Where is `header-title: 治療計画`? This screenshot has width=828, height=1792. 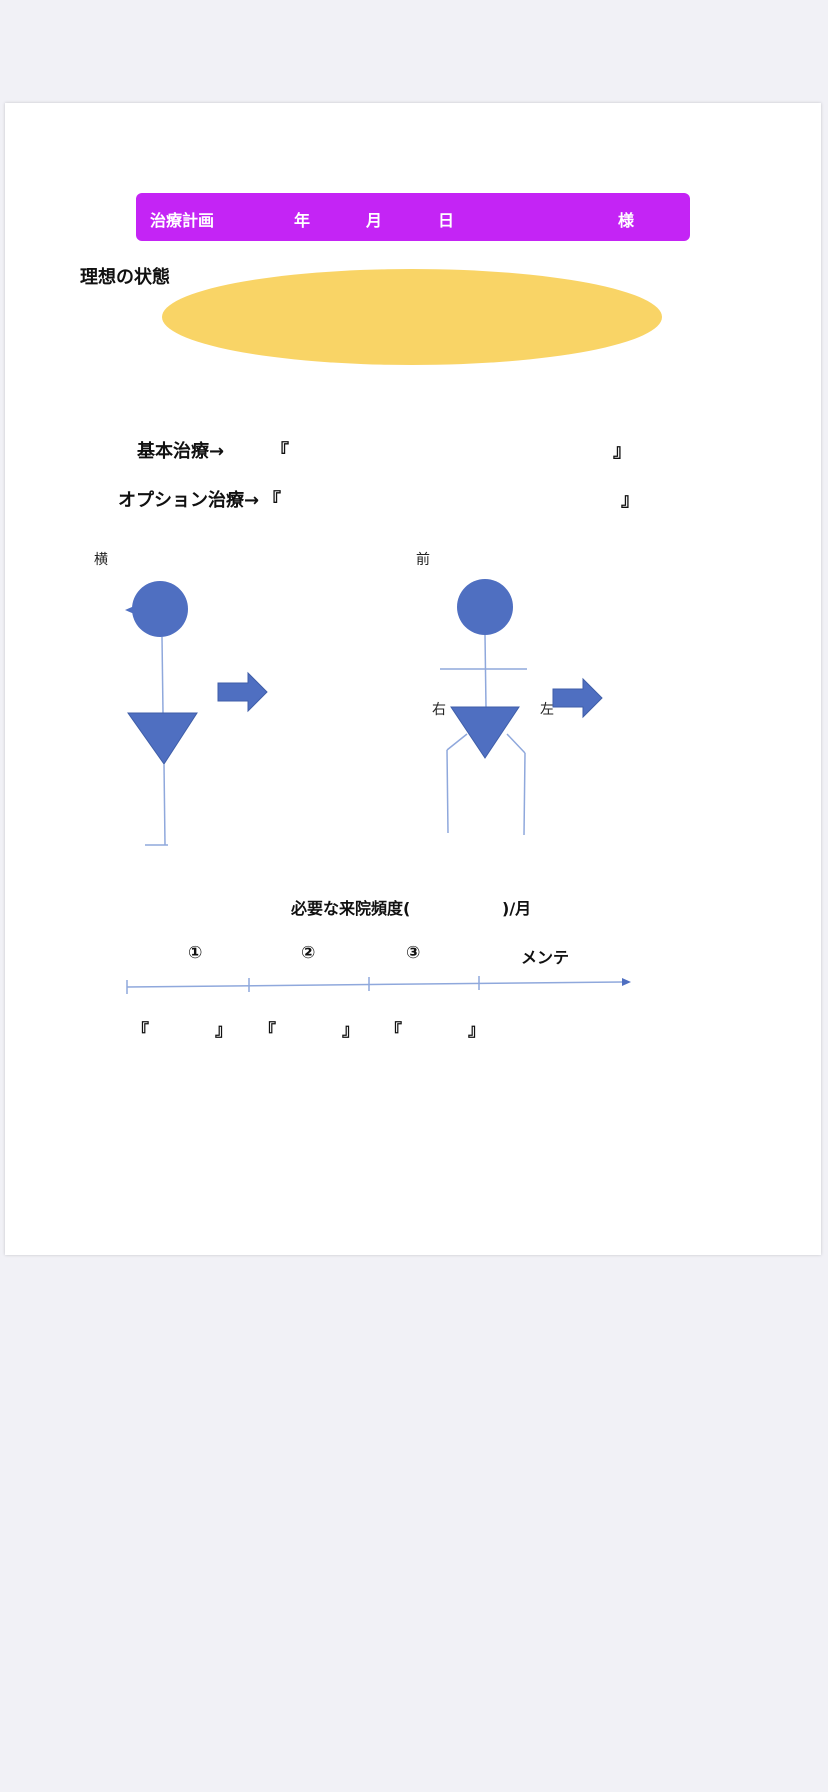 header-title: 治療計画 is located at coordinates (182, 220).